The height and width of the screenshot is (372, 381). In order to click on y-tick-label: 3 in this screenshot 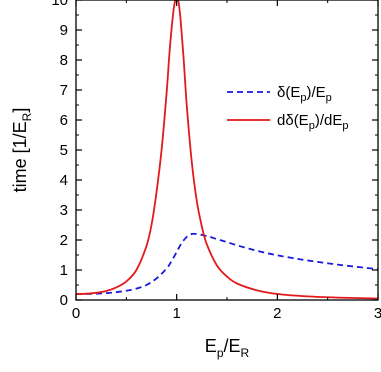, I will do `click(64, 210)`.